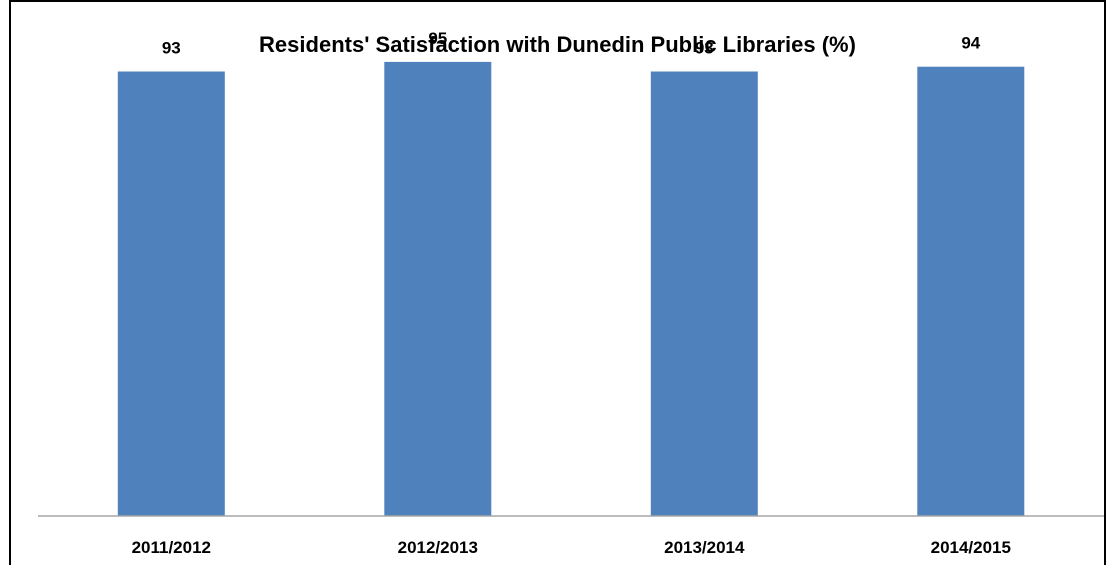 The image size is (1108, 565). I want to click on bar-2014-2015, so click(971, 291).